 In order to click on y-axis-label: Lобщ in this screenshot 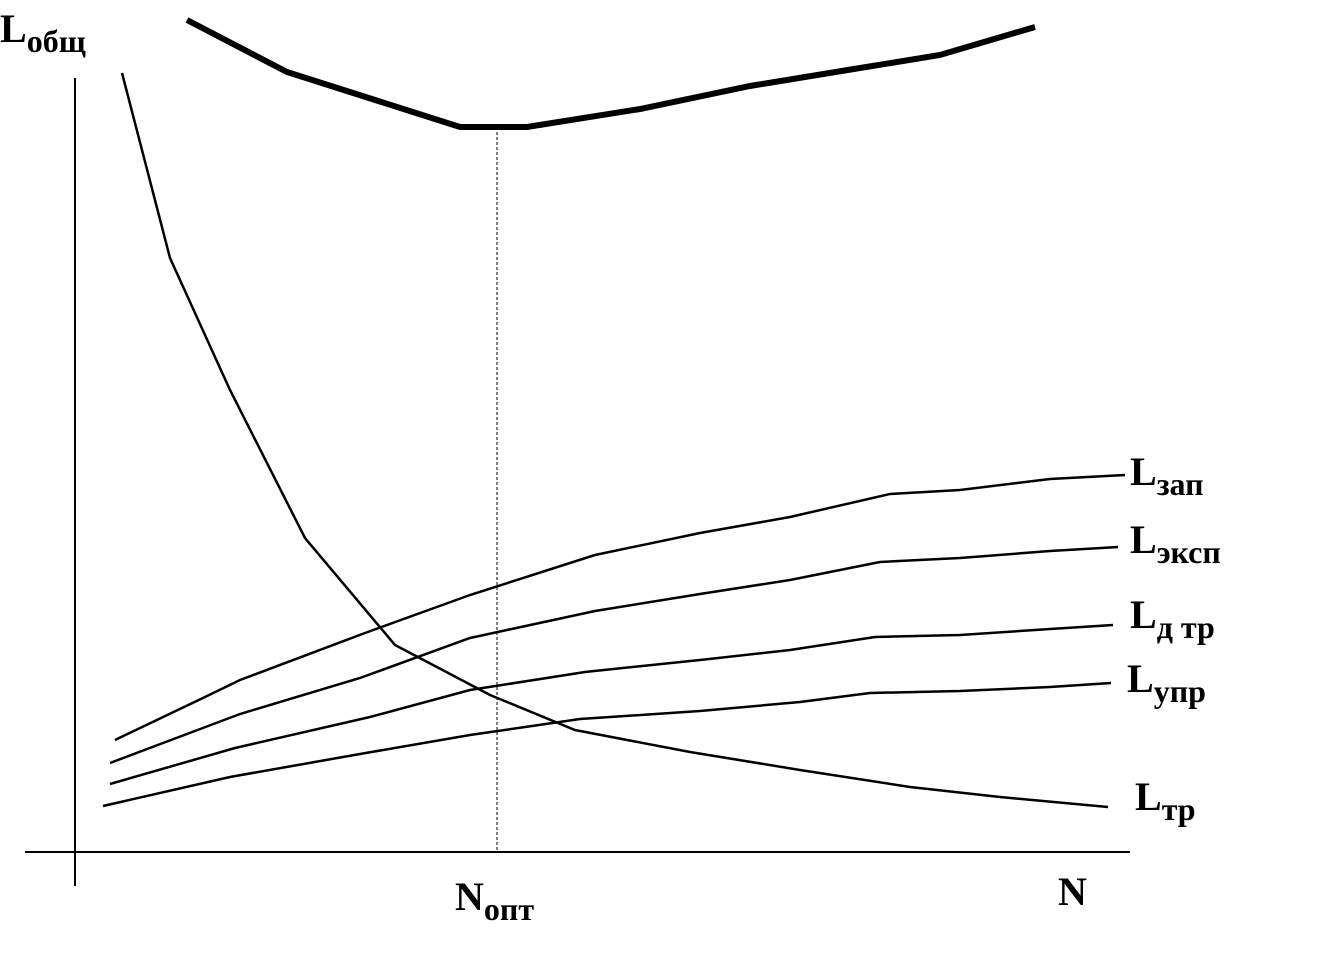, I will do `click(43, 32)`.